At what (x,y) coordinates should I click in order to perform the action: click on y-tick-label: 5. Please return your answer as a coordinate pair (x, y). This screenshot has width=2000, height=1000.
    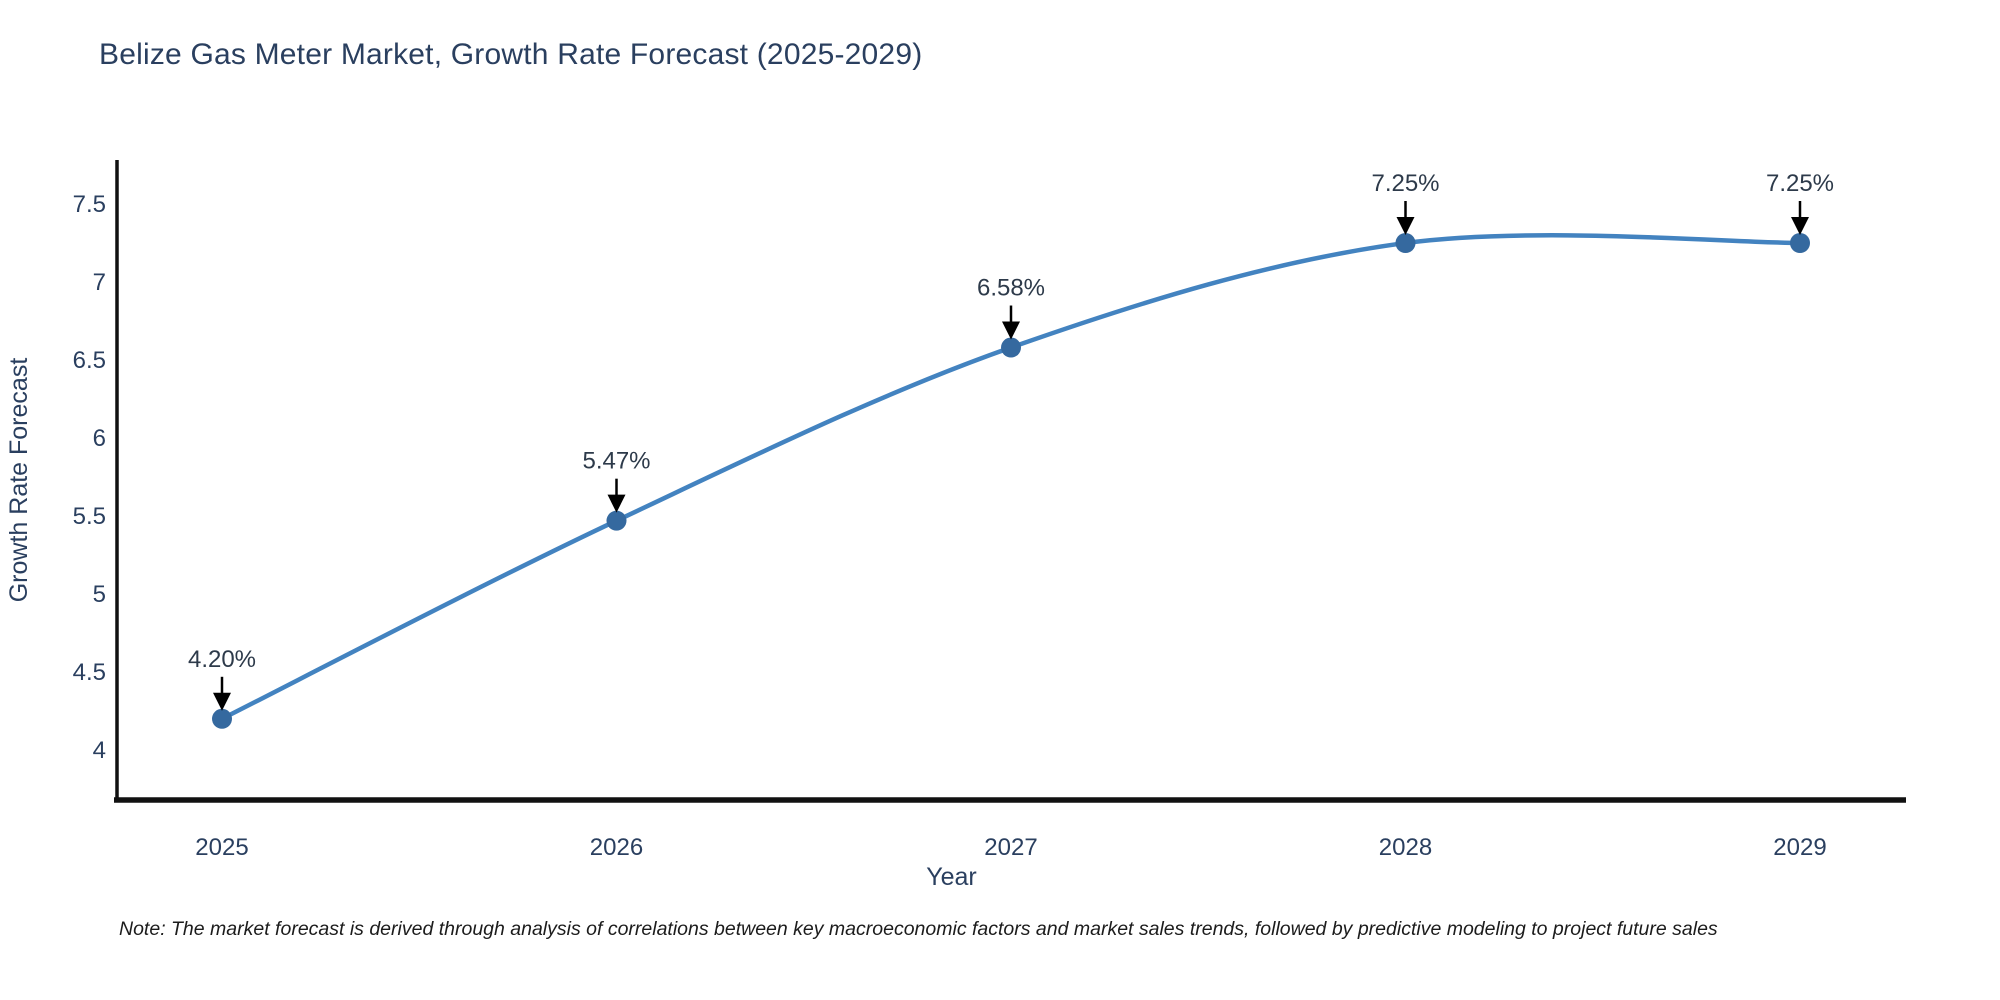
    Looking at the image, I should click on (99, 594).